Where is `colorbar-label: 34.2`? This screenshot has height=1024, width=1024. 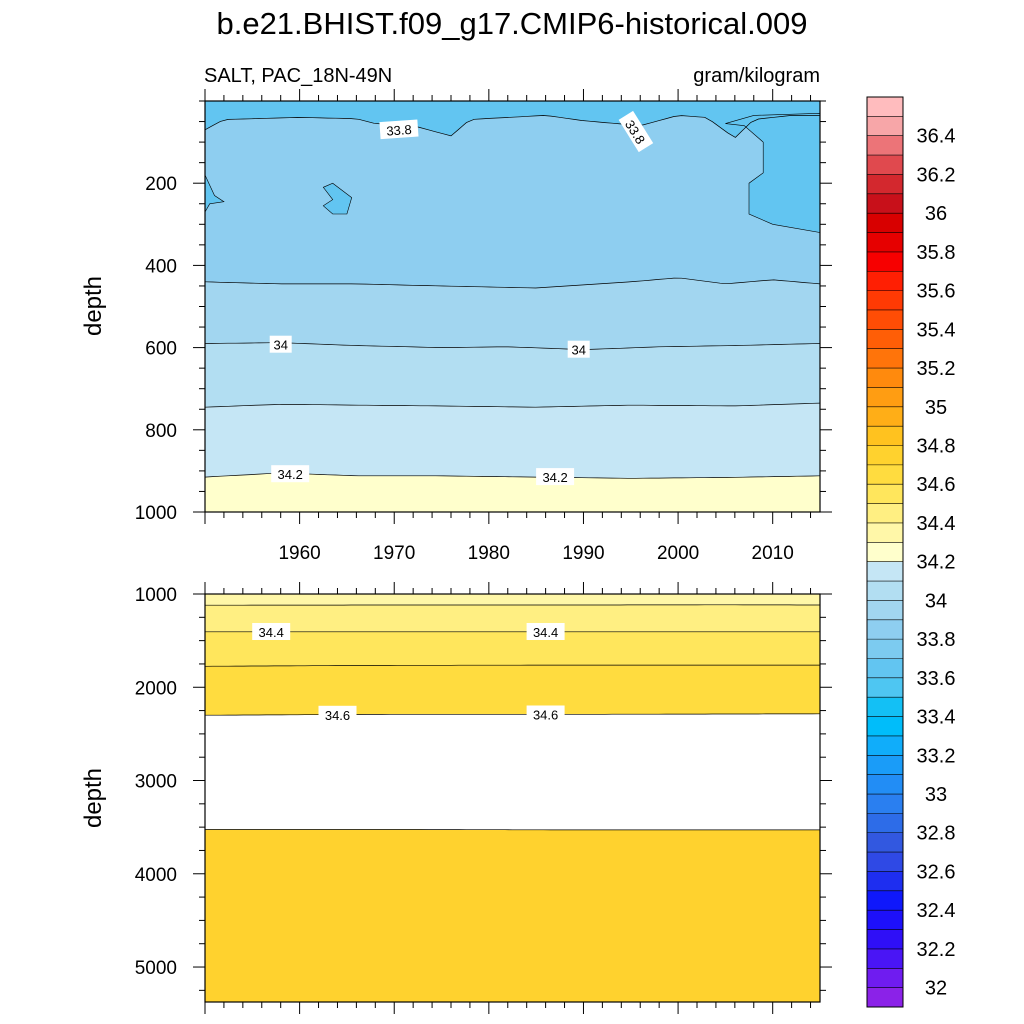
colorbar-label: 34.2 is located at coordinates (936, 563).